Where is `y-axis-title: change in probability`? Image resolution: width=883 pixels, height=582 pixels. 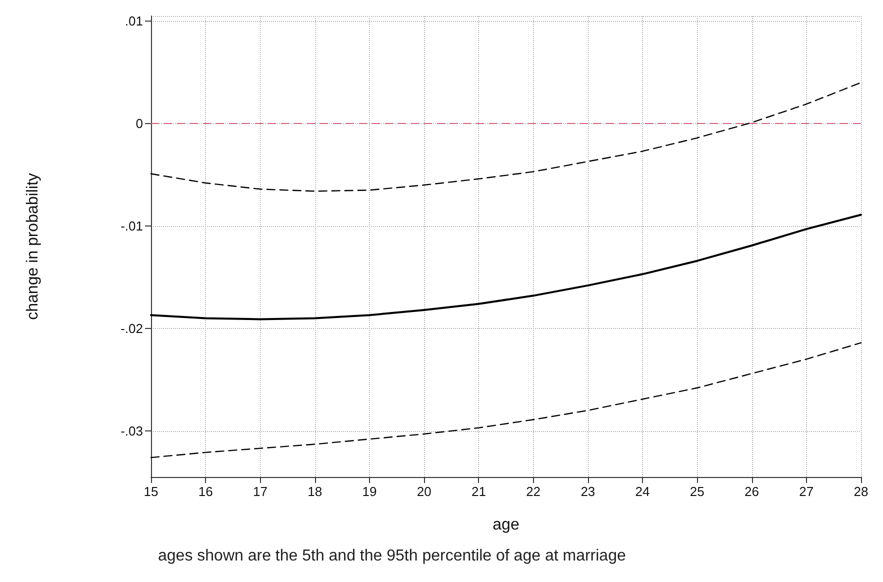 y-axis-title: change in probability is located at coordinates (33, 246).